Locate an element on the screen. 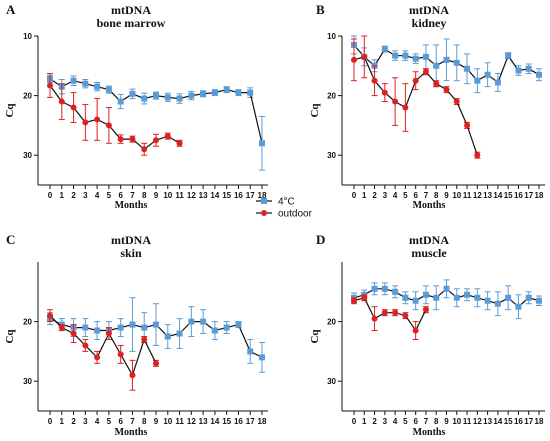 This screenshot has height=441, width=550. chart-title: mtDNA is located at coordinates (429, 240).